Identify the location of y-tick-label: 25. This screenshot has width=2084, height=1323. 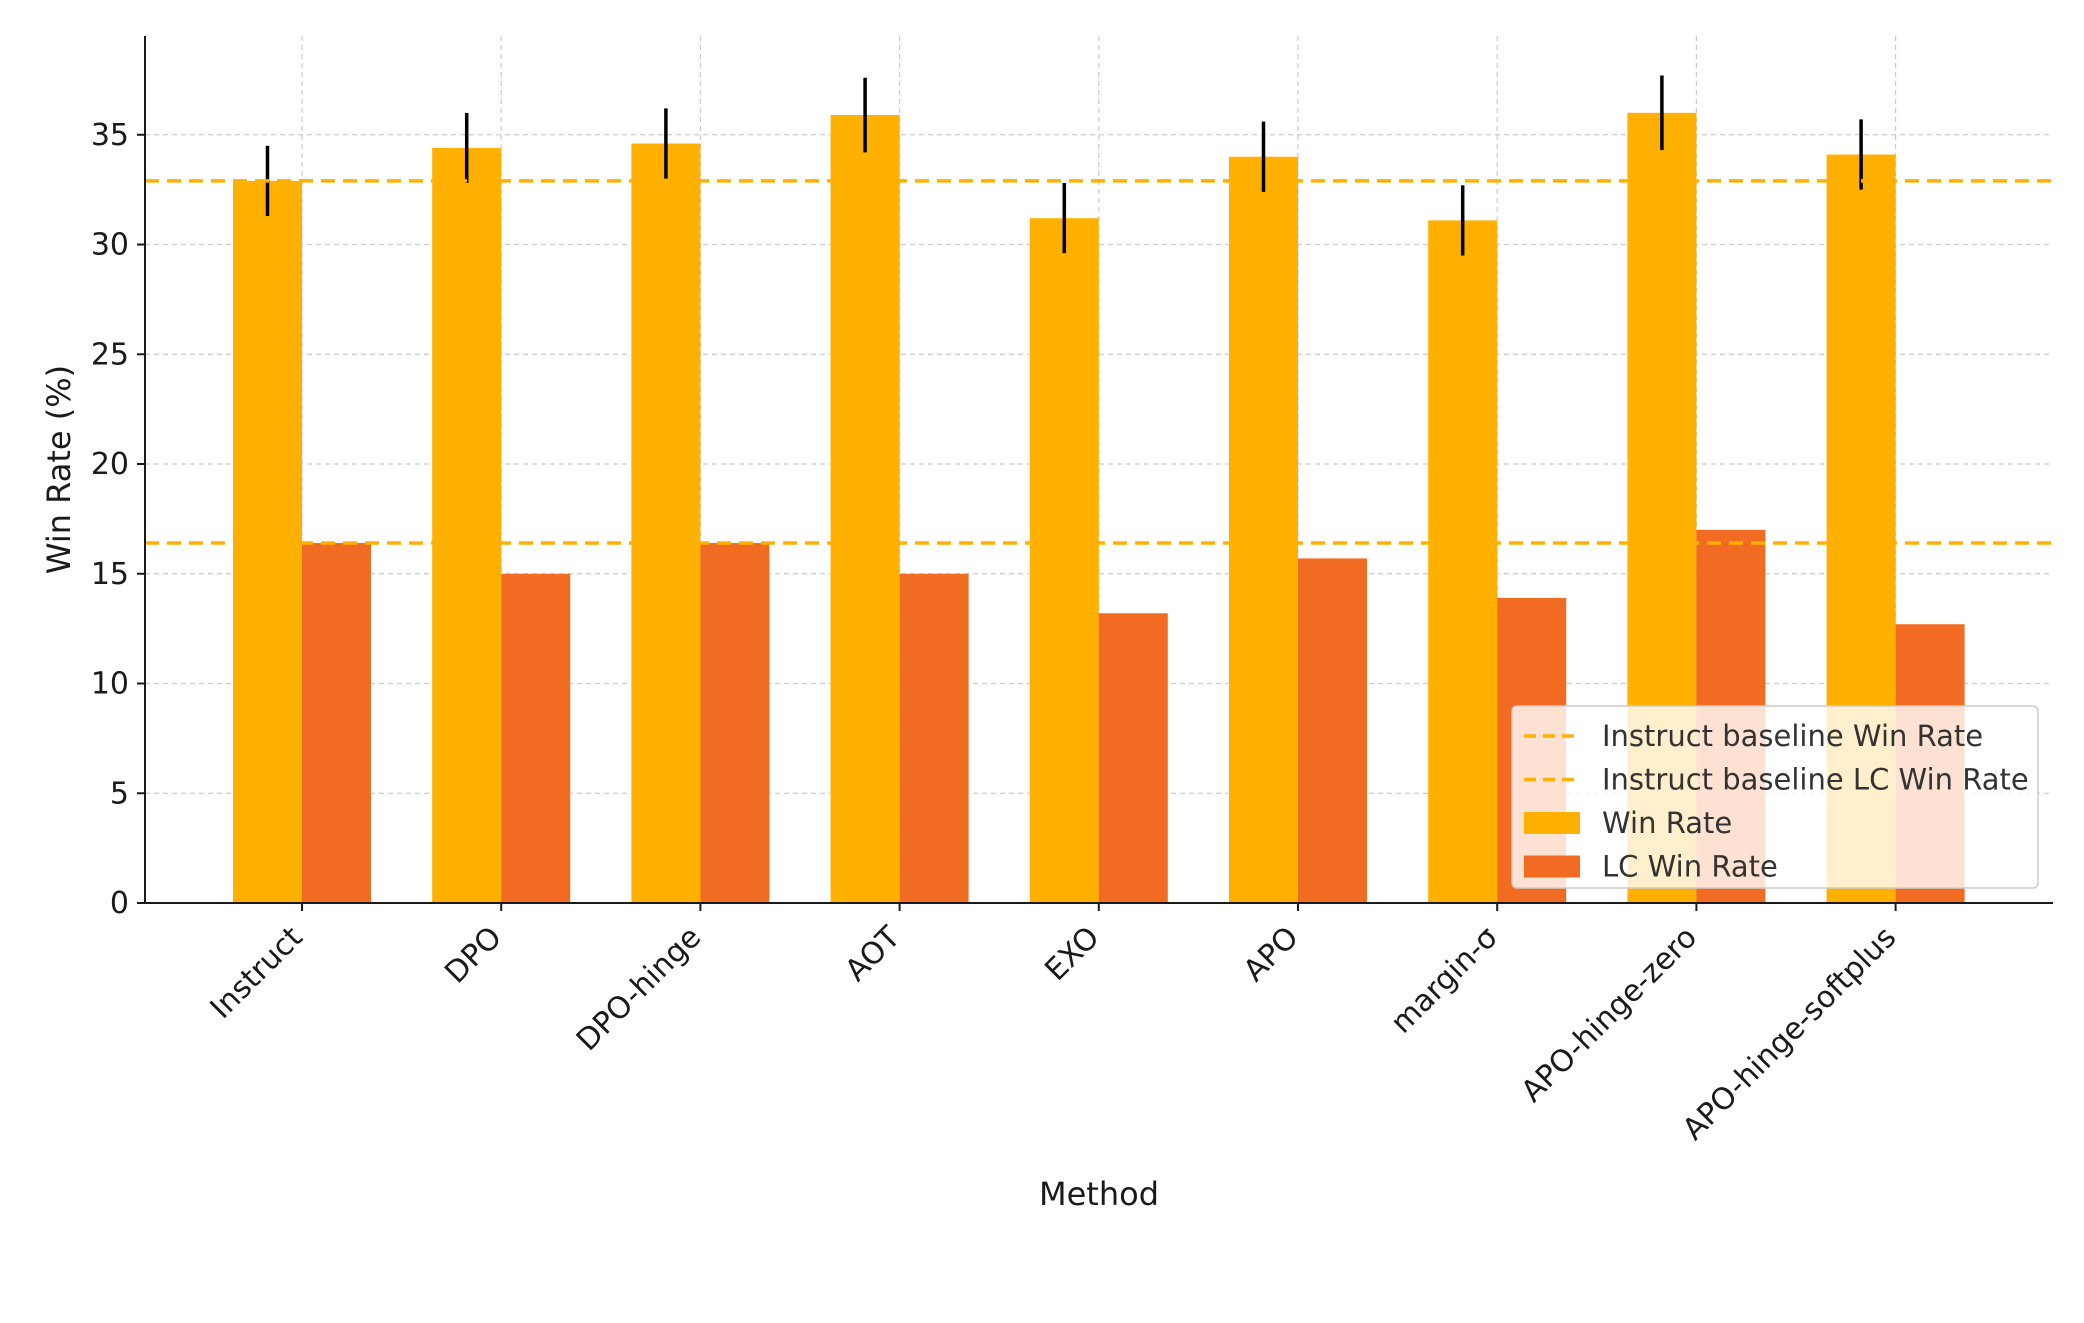
(110, 354).